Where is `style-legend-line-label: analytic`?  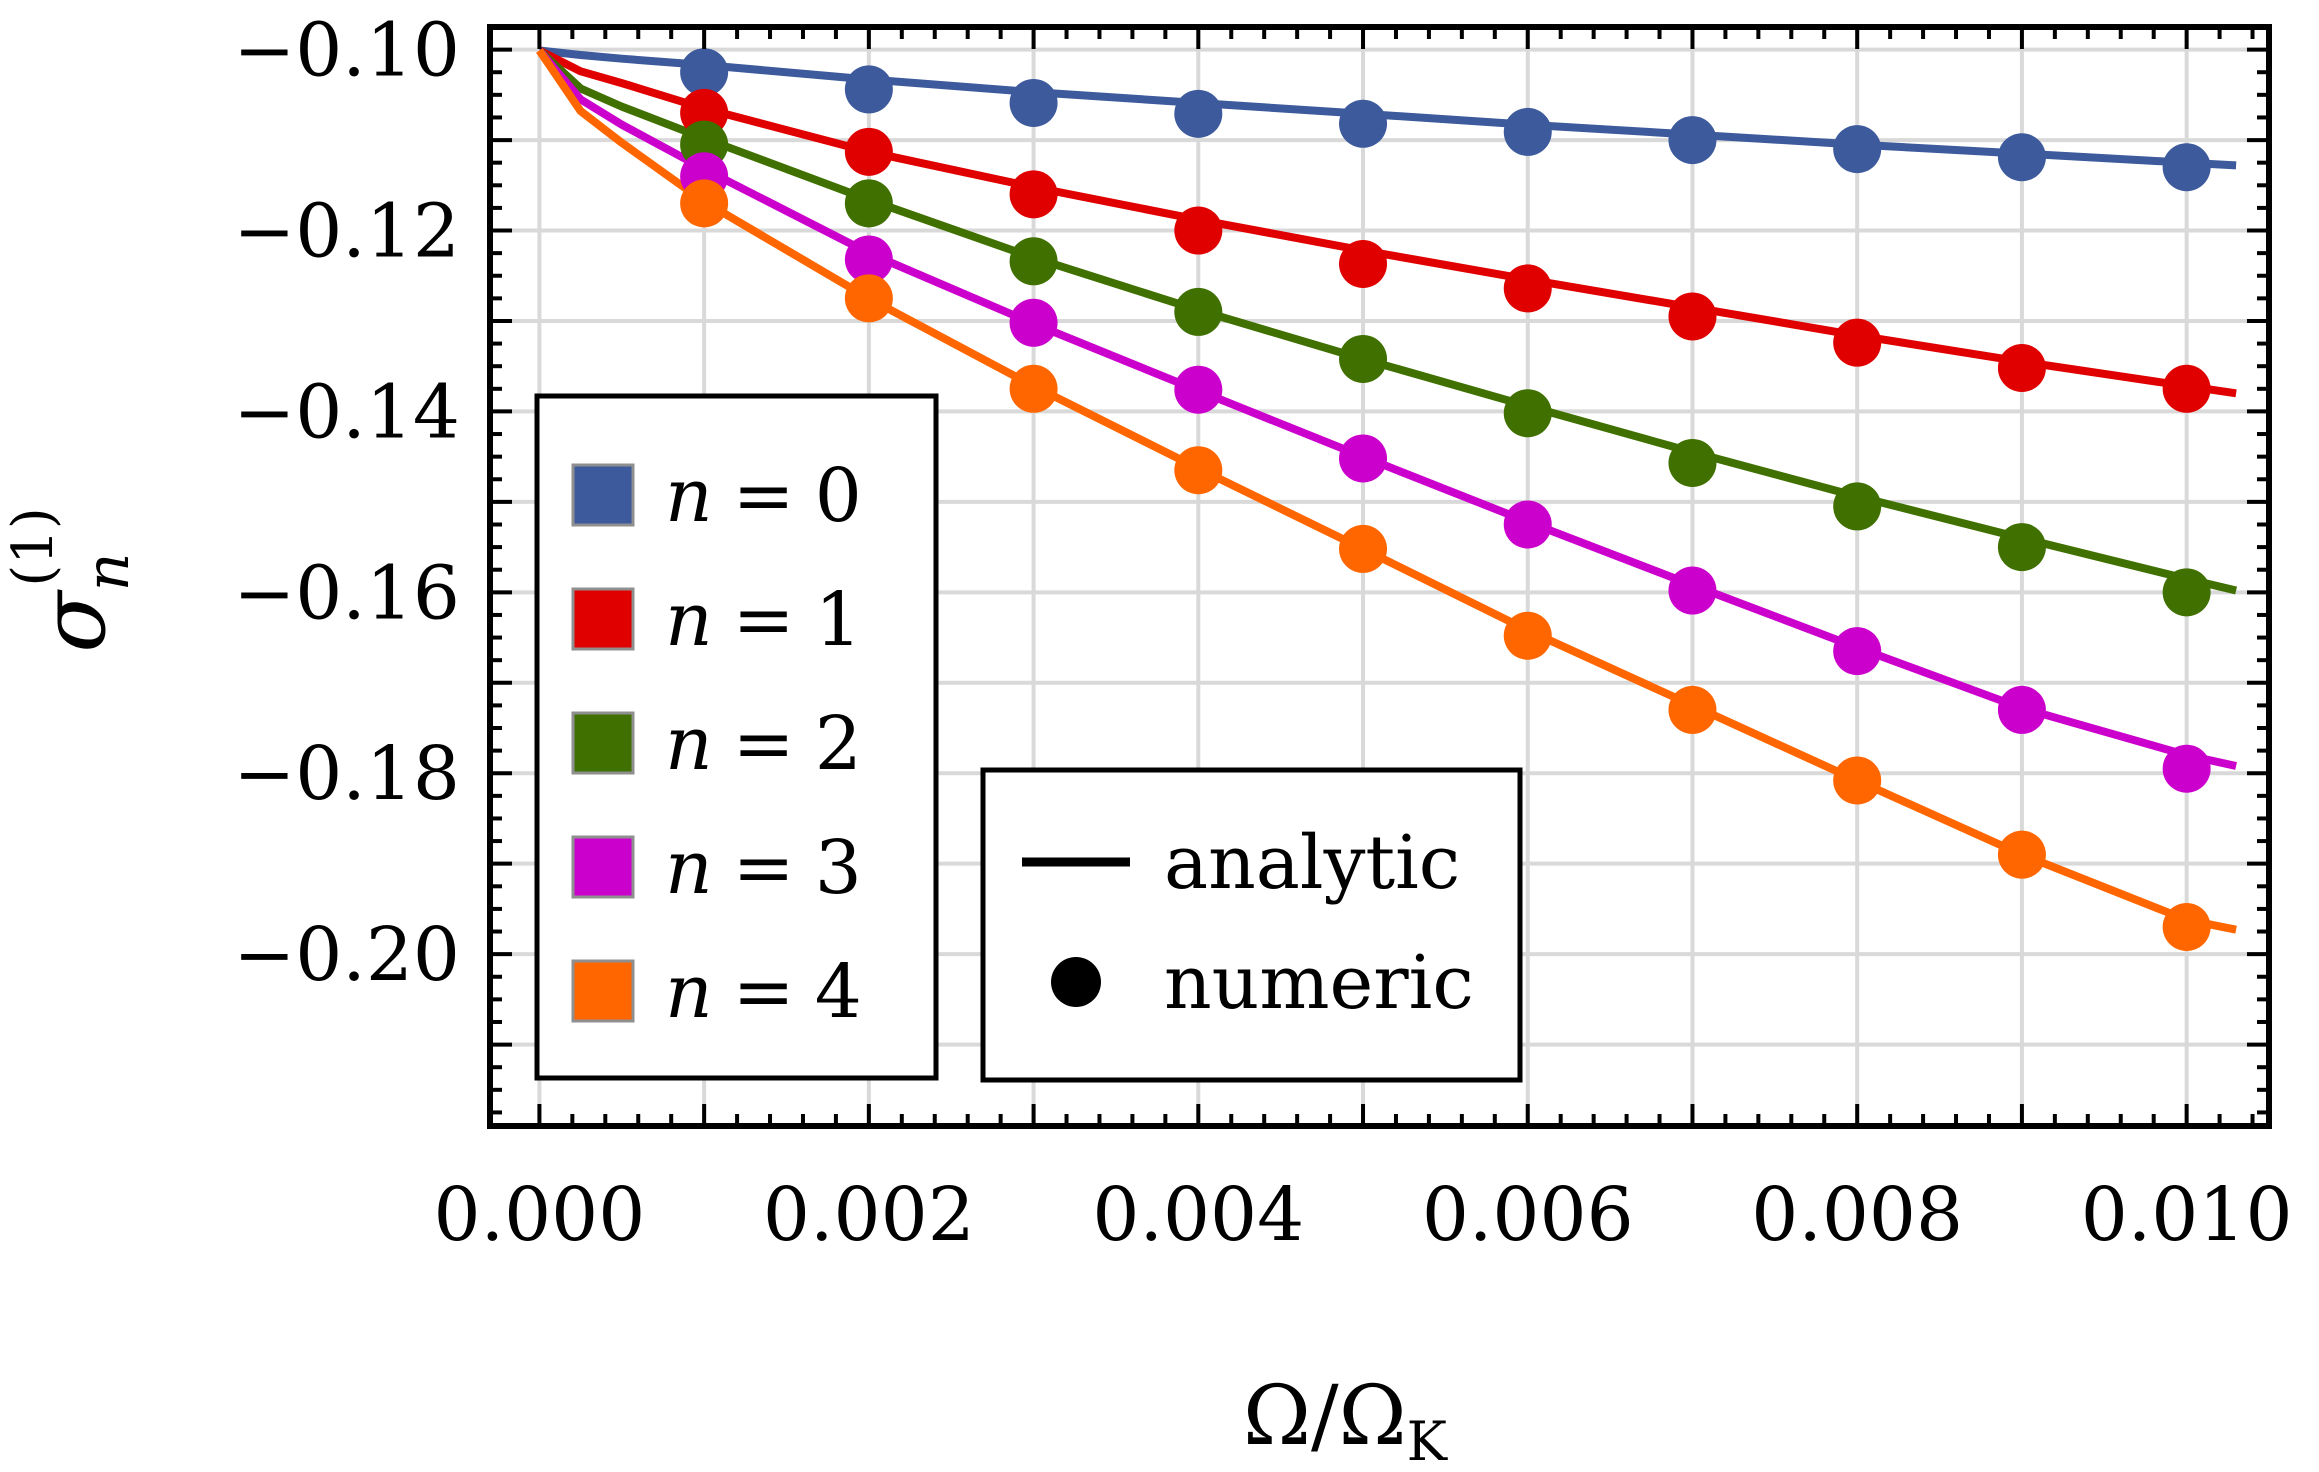
style-legend-line-label: analytic is located at coordinates (1312, 863).